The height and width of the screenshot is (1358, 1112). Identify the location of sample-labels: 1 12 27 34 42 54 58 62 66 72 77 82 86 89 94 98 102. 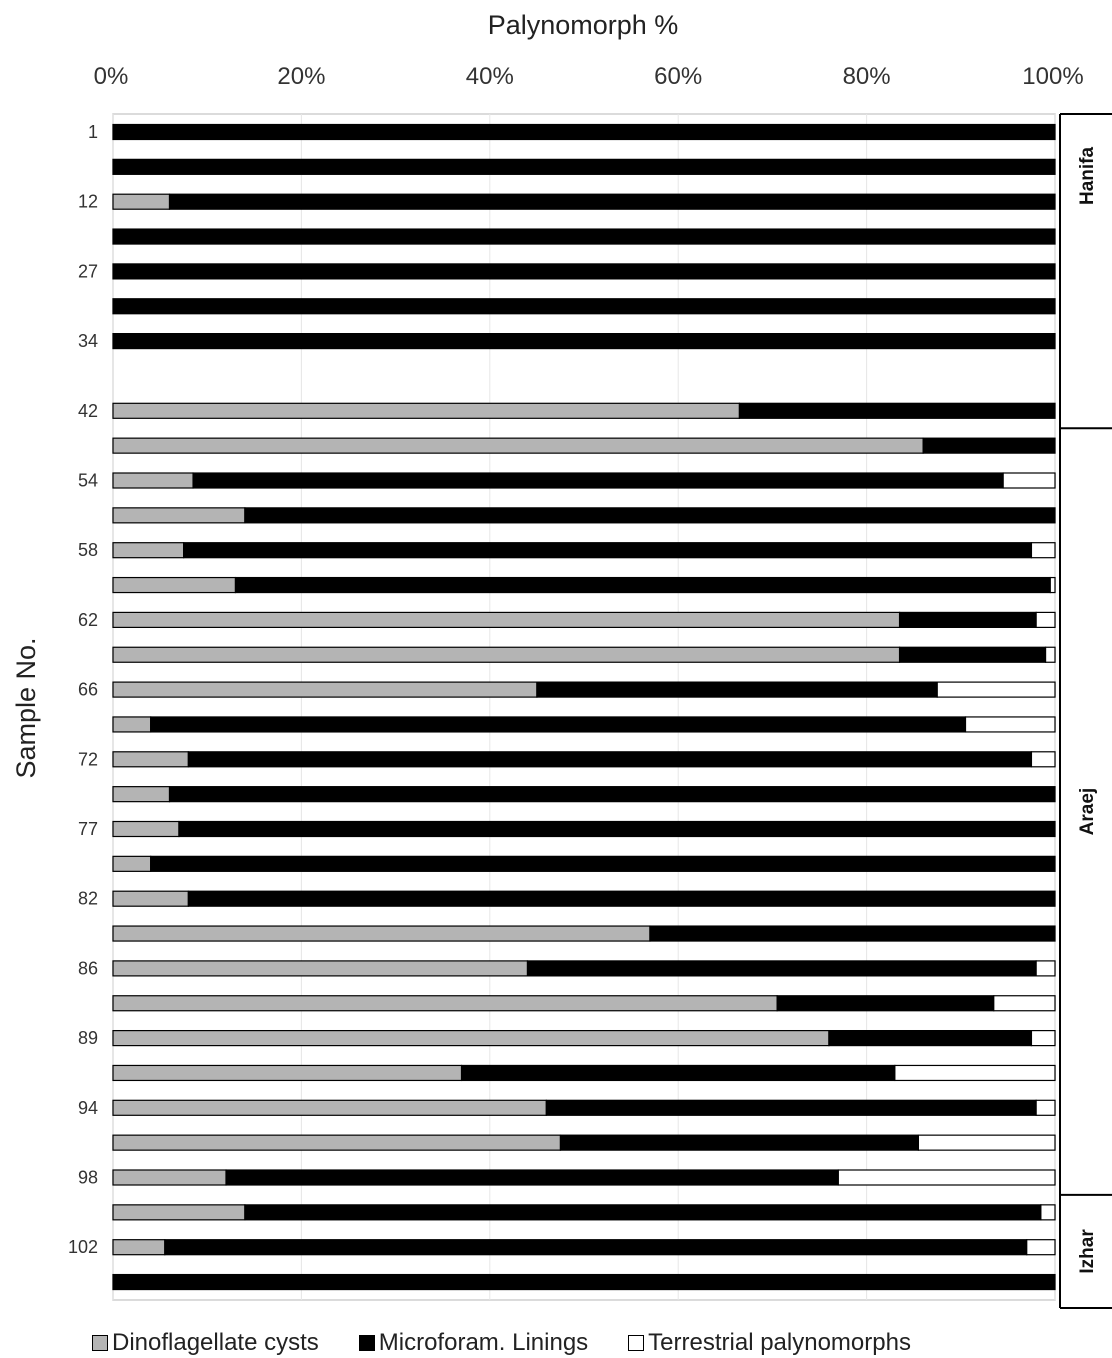
(83, 689).